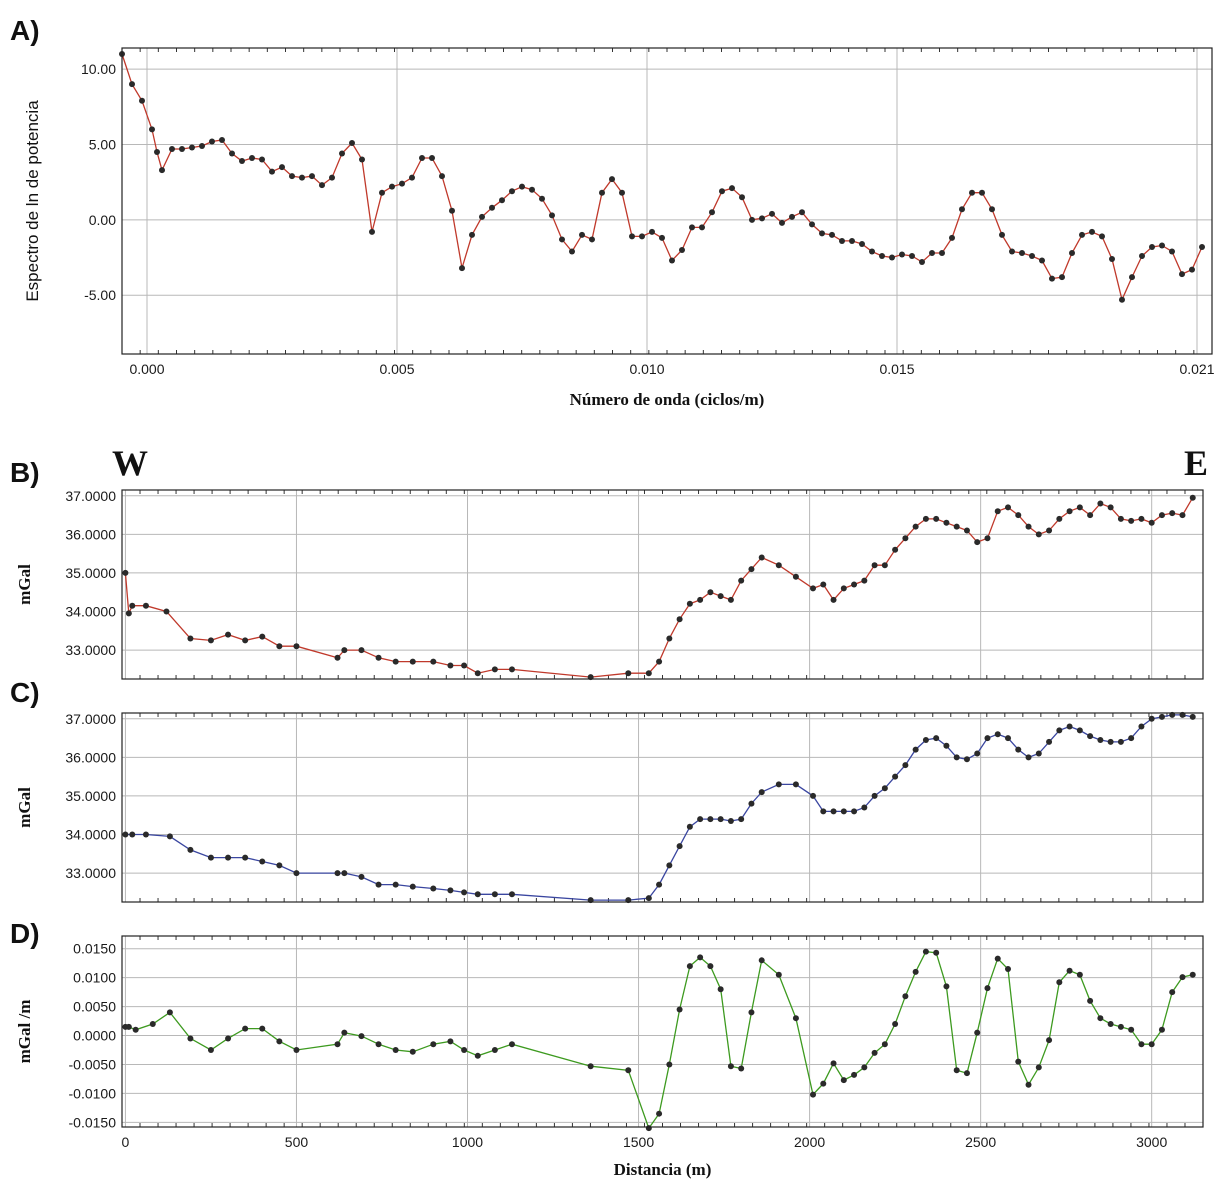  What do you see at coordinates (24, 584) in the screenshot?
I see `y-axis-label-b: mGal` at bounding box center [24, 584].